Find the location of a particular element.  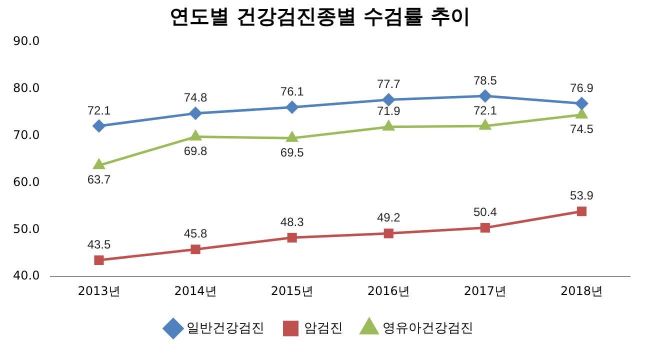

y-tick-label: 40.0 is located at coordinates (26, 275).